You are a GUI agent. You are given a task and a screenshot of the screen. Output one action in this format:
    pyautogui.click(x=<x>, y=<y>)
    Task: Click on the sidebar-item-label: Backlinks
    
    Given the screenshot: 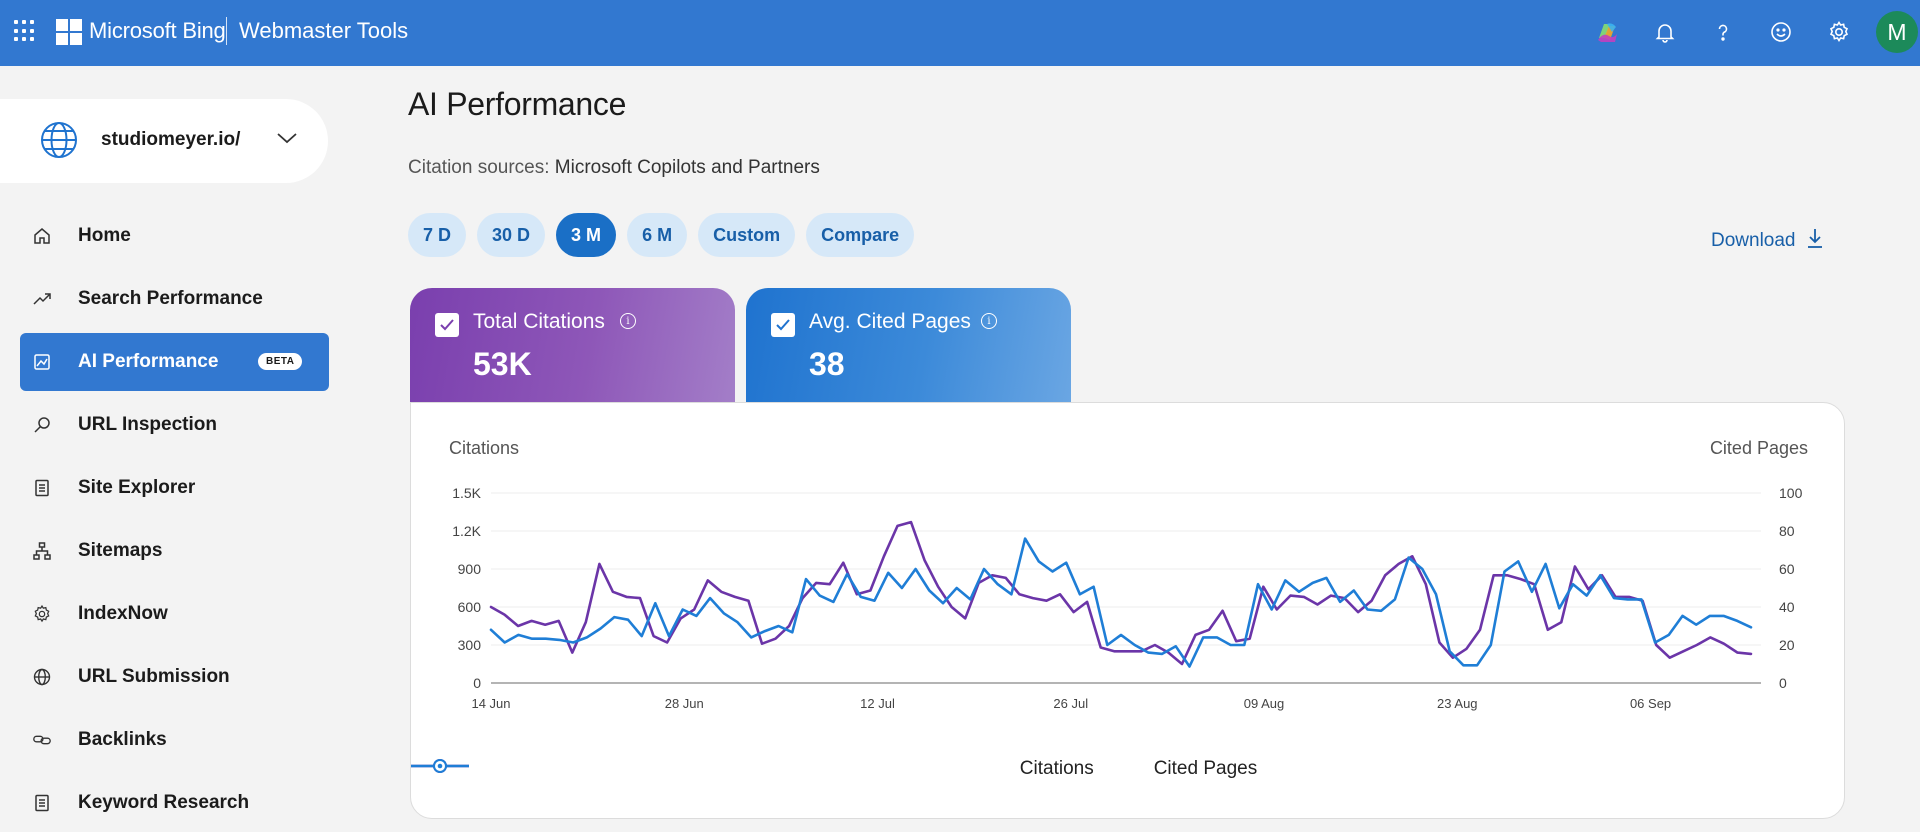 What is the action you would take?
    pyautogui.click(x=122, y=739)
    